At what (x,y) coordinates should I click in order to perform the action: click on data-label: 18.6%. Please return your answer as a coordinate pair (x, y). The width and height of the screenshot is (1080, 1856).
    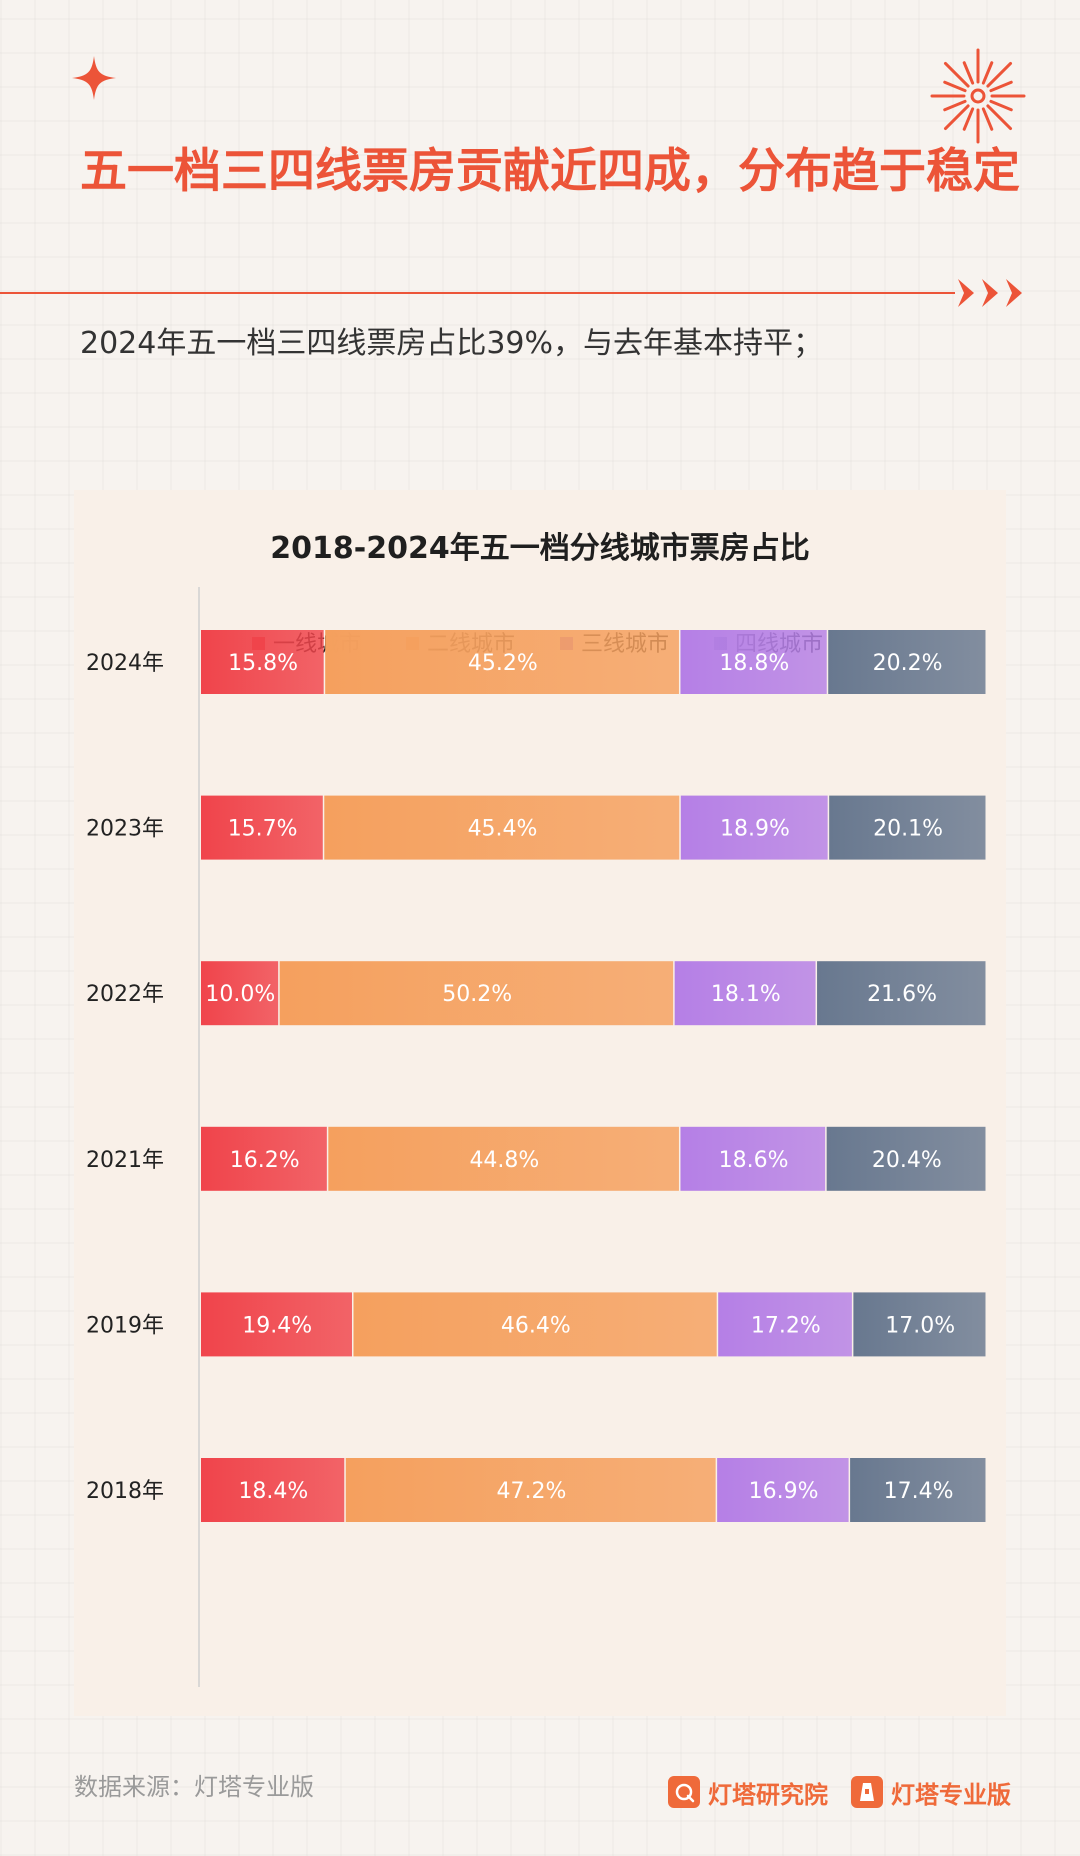
    Looking at the image, I should click on (754, 1160).